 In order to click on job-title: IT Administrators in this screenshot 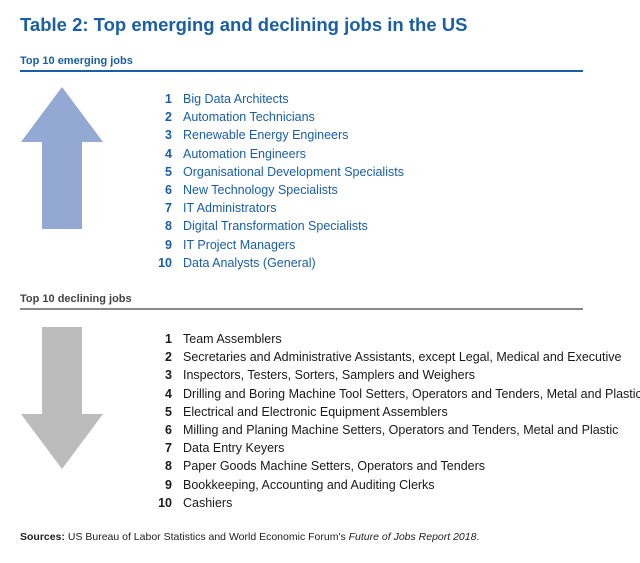, I will do `click(230, 208)`.